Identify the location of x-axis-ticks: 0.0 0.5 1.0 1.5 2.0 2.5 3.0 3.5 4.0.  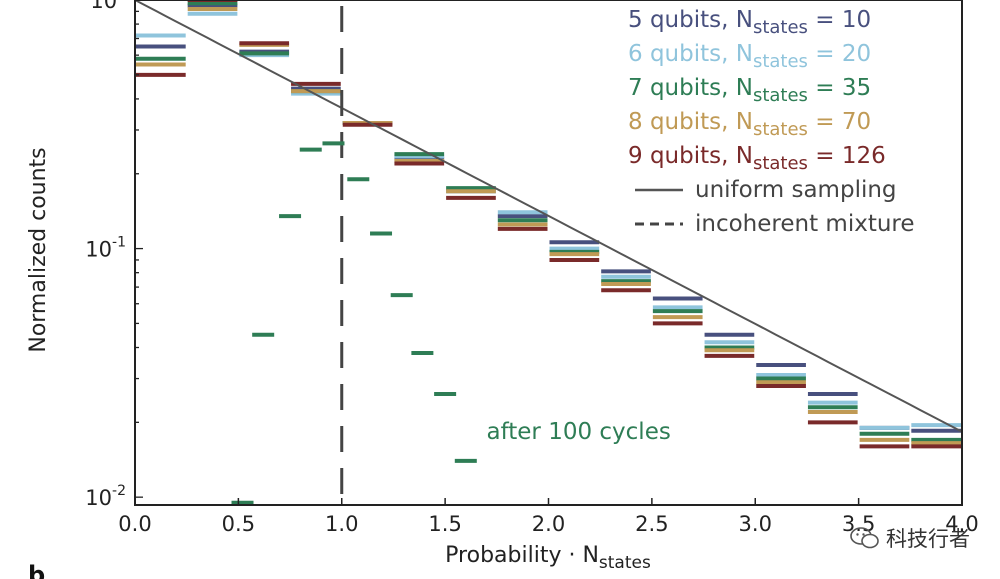
(548, 517).